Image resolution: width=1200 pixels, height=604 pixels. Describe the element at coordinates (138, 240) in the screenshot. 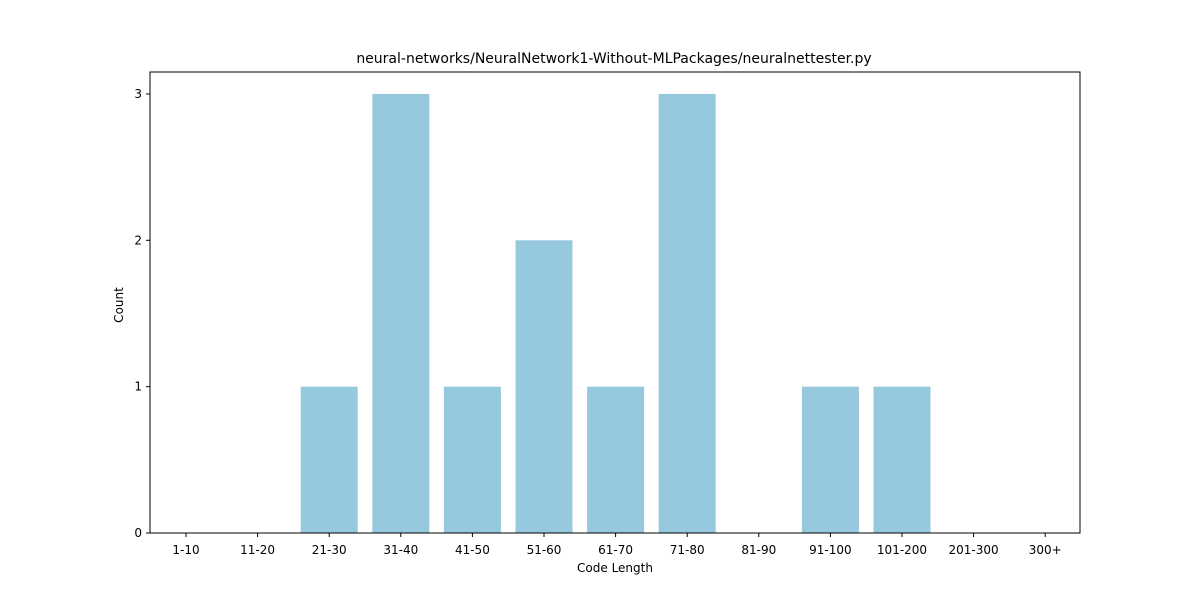

I see `y-tick-label: 2` at that location.